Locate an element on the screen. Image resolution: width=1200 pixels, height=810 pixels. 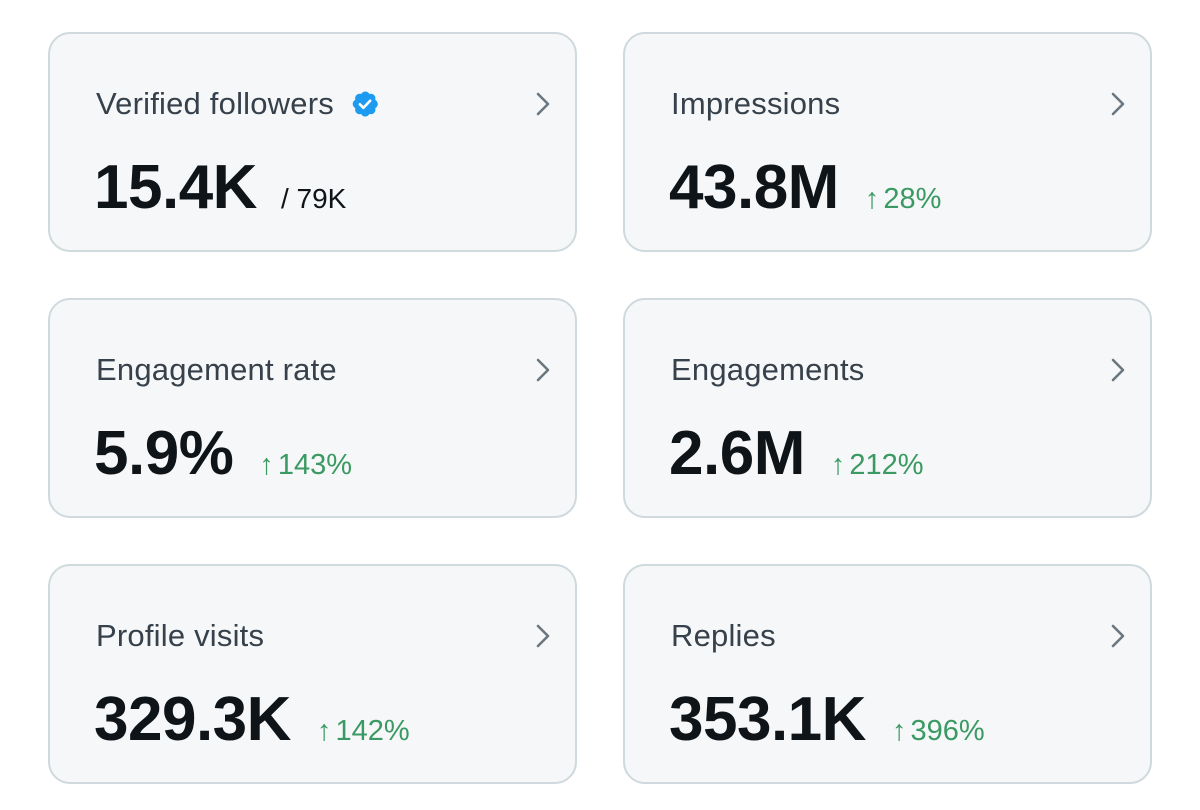
stat-change: ↑ 28% is located at coordinates (903, 199).